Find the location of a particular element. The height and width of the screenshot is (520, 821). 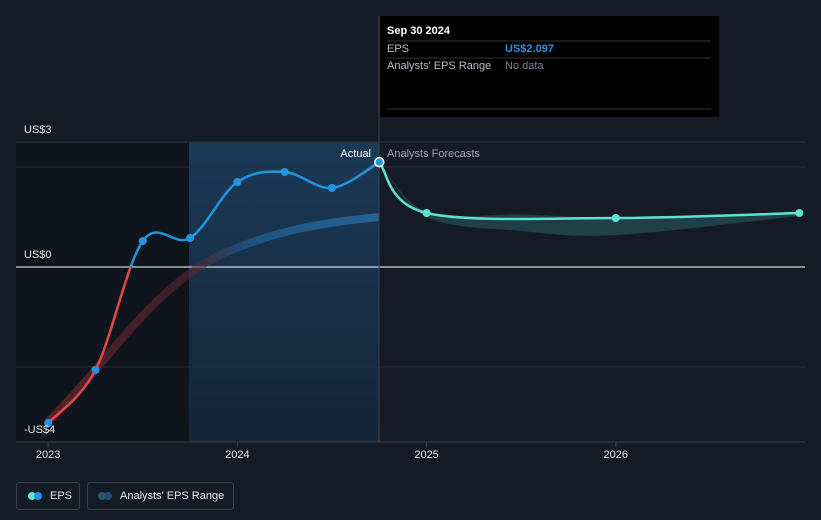

forecast-line is located at coordinates (589, 191).